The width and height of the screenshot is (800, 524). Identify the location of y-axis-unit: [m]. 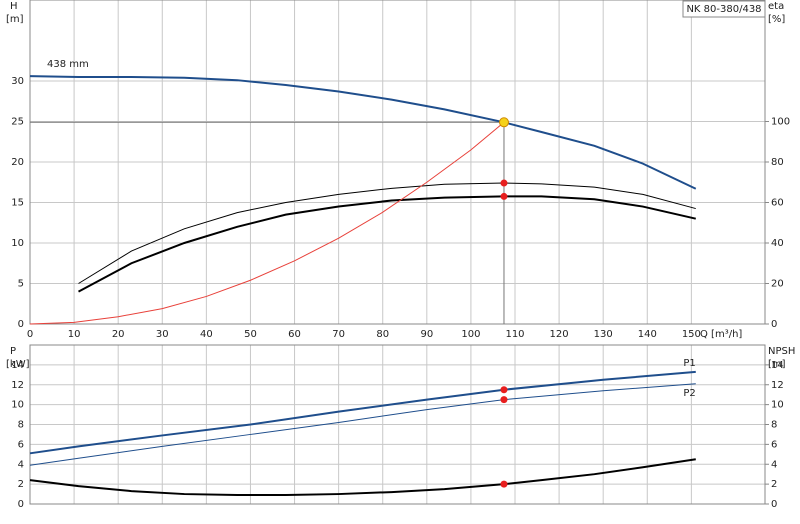
(15, 19).